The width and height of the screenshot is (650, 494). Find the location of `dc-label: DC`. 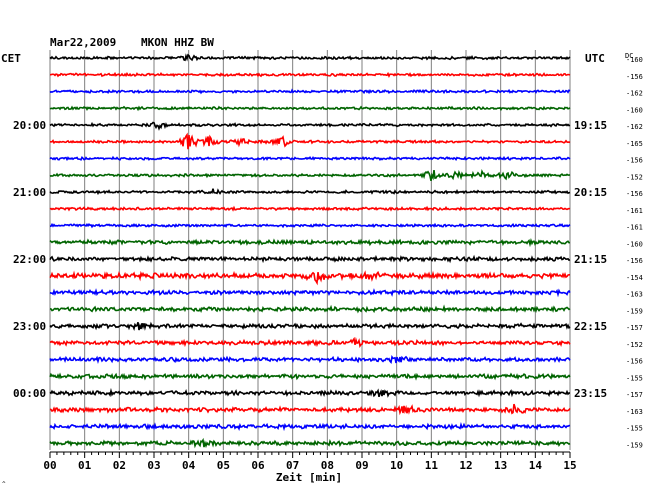

dc-label: DC is located at coordinates (629, 56).